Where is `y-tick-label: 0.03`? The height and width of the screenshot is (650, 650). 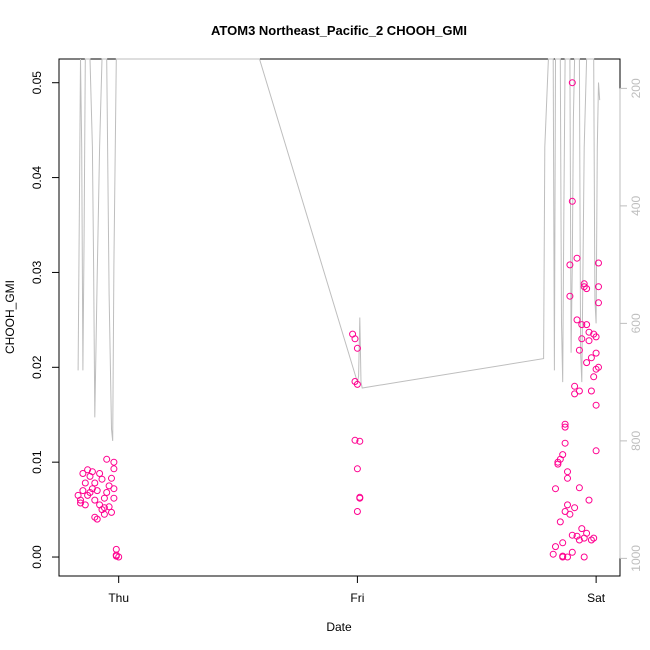 y-tick-label: 0.03 is located at coordinates (37, 272).